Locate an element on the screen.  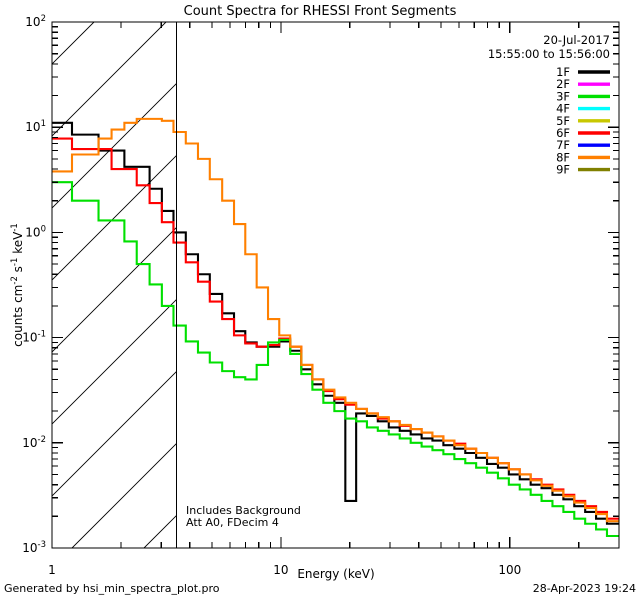
annotation-attenuator-state: Att A0, FDecim 4 is located at coordinates (232, 522).